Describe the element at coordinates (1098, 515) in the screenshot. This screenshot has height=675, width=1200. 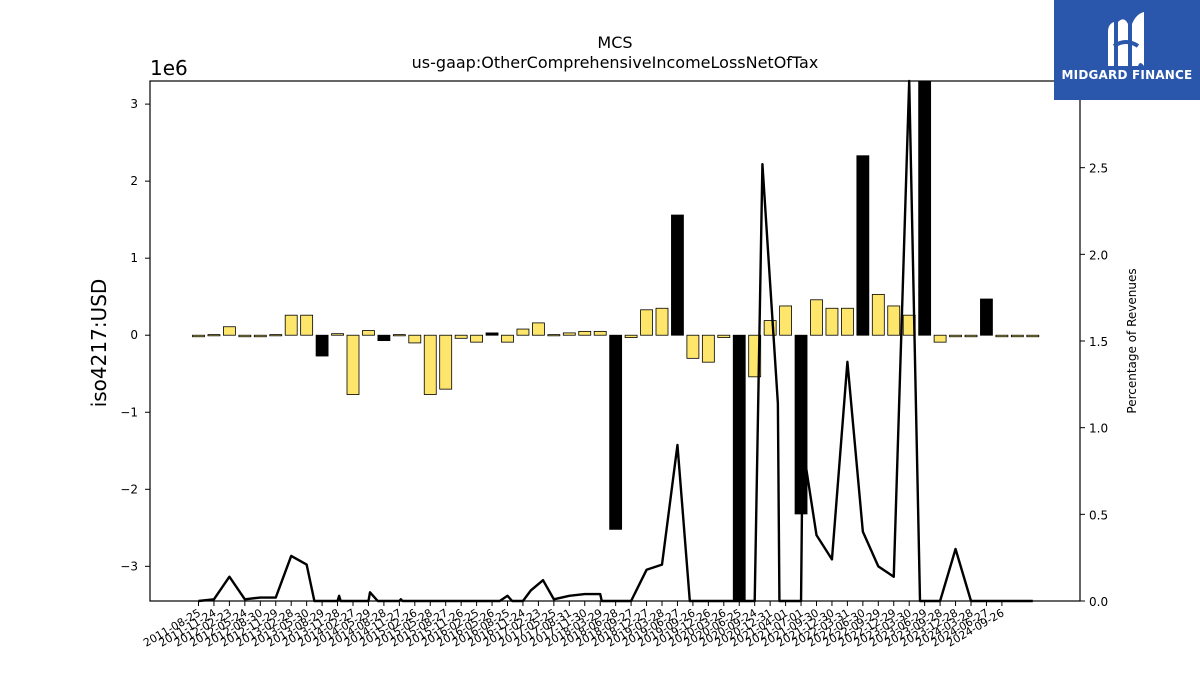
I see `y2-tick-label: 0.5` at that location.